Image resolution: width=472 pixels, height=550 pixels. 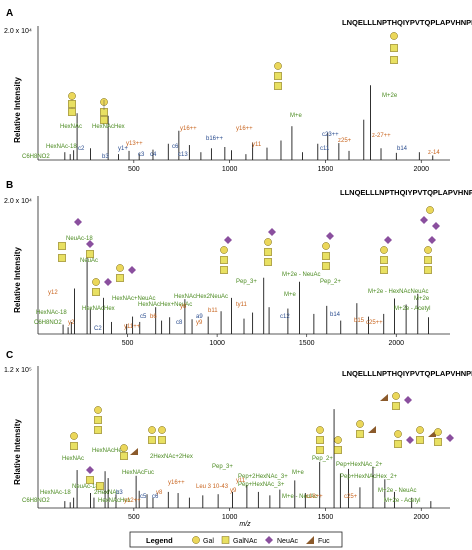 I want to click on x-axis-label: m/z, so click(x=245, y=524).